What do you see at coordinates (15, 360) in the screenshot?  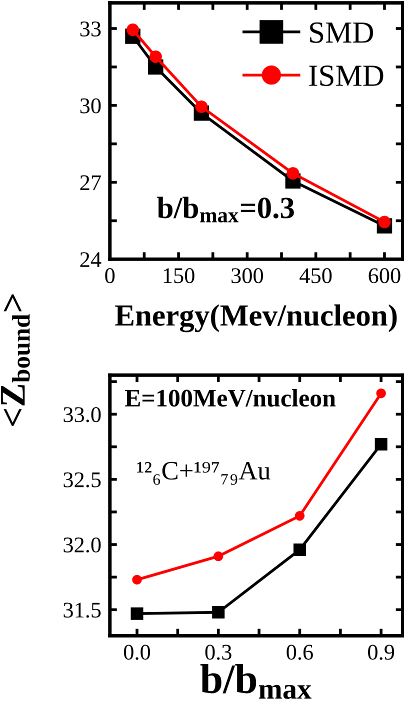 I see `y-axis-title: <Z$_{bound}$>` at bounding box center [15, 360].